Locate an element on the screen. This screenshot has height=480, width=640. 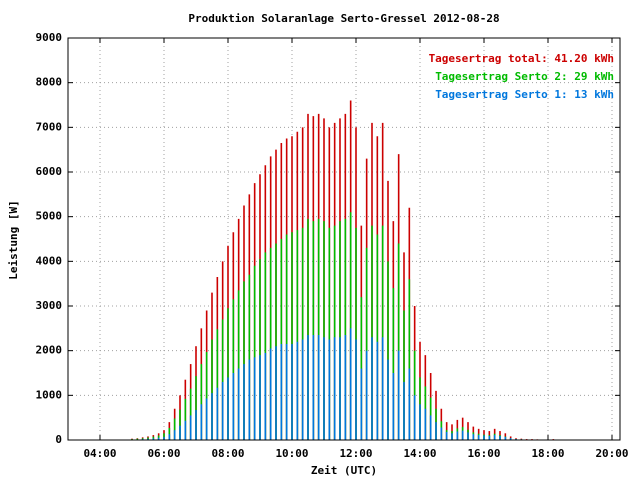
x-tick-label: 16:00 is located at coordinates (483, 453).